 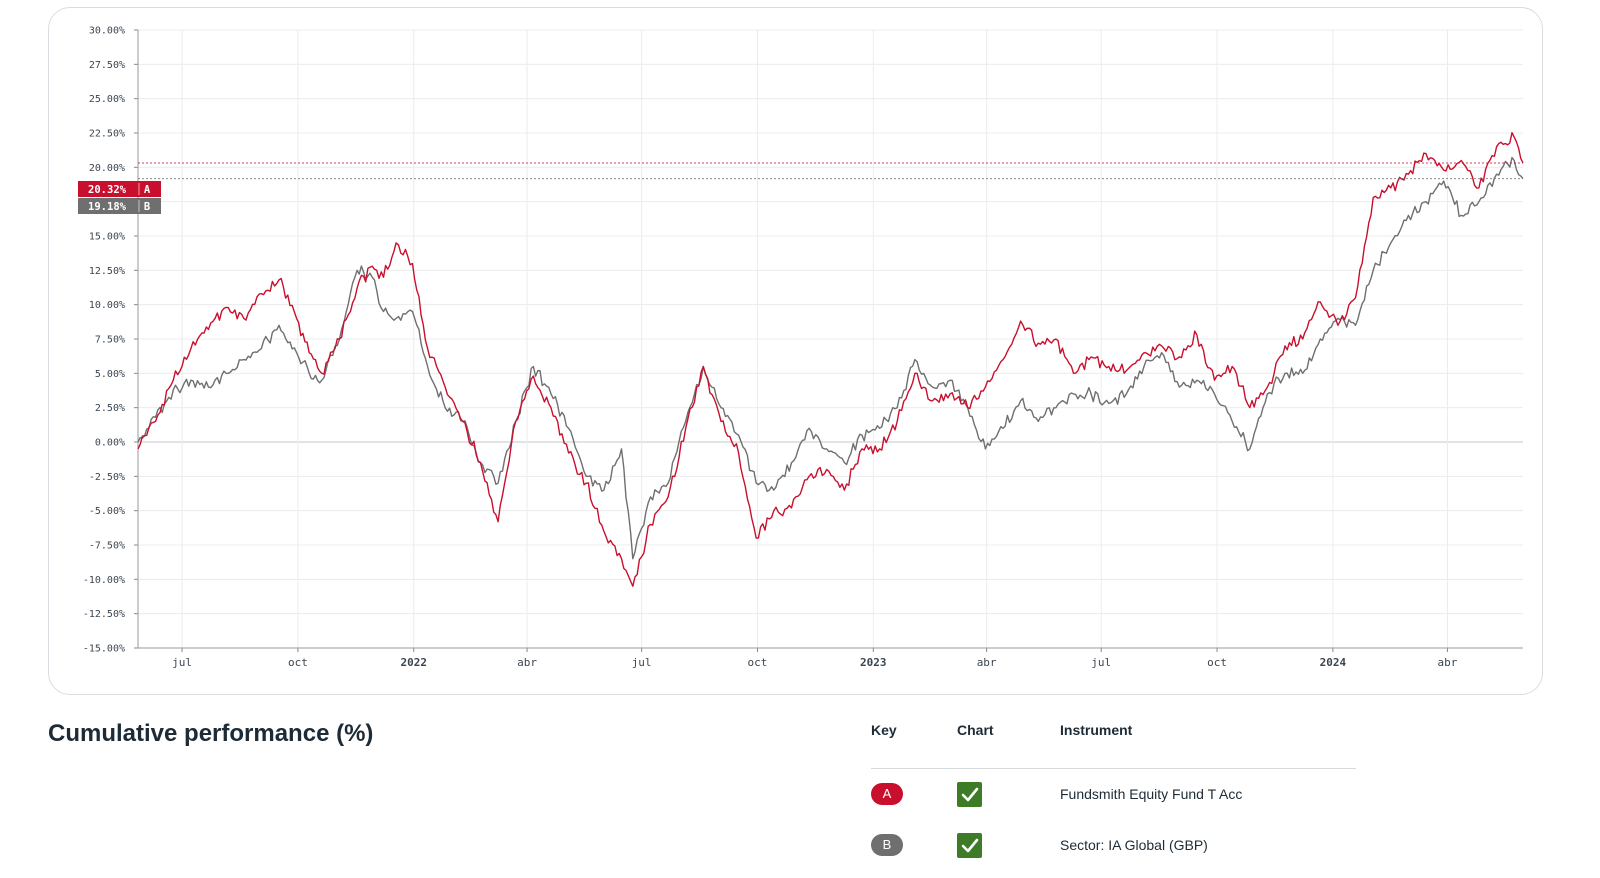 What do you see at coordinates (873, 662) in the screenshot?
I see `x-tick-label: 2023` at bounding box center [873, 662].